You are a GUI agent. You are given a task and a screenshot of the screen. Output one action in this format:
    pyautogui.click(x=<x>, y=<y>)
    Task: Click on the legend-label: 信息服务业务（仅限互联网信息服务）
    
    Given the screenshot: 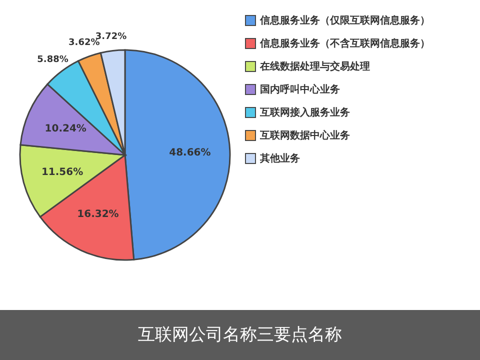 What is the action you would take?
    pyautogui.click(x=344, y=20)
    